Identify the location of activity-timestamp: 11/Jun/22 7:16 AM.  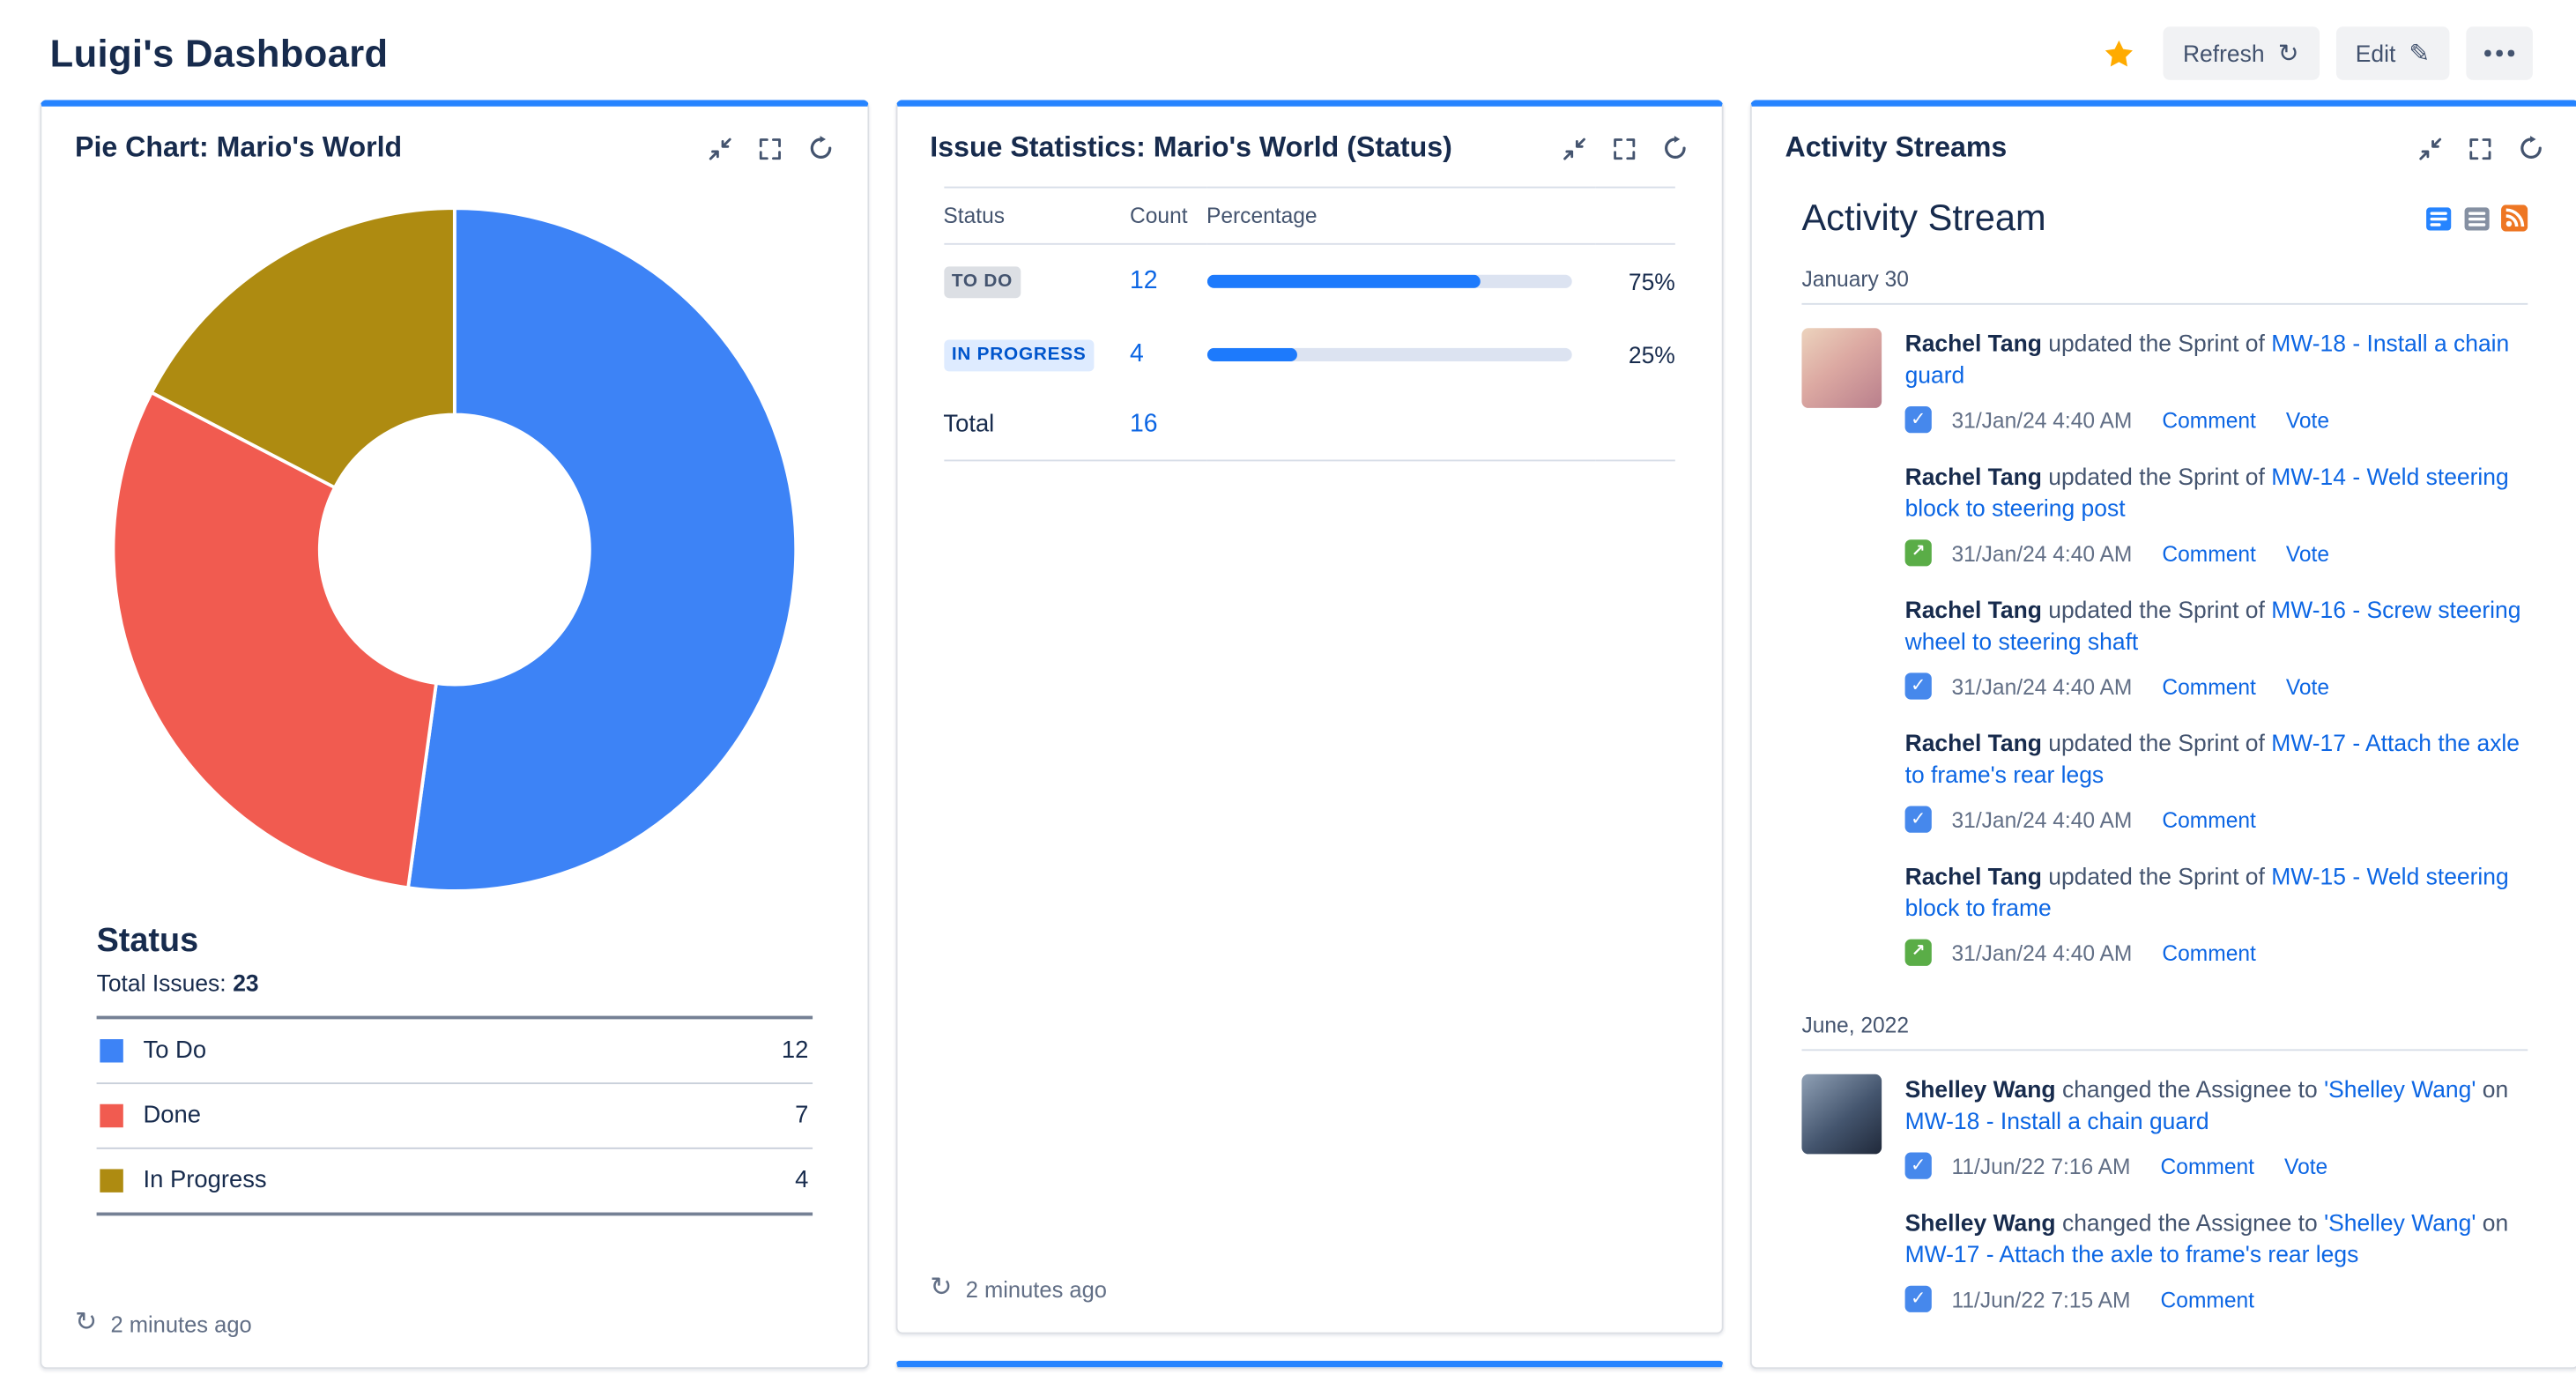
(2041, 1165).